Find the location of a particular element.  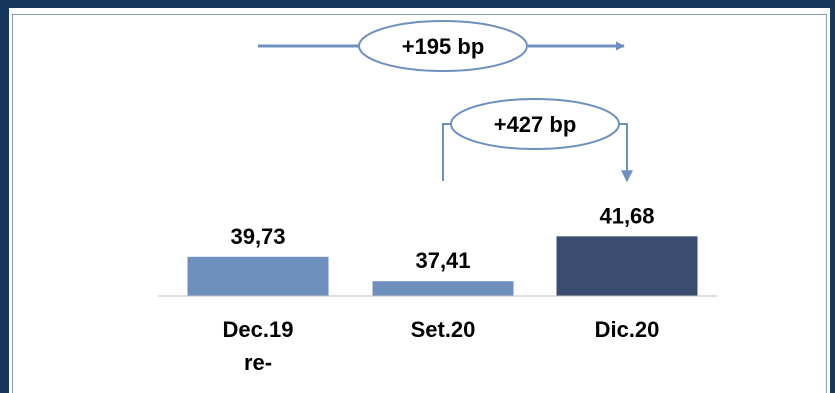

annotation-1-label: +195 bp is located at coordinates (443, 46).